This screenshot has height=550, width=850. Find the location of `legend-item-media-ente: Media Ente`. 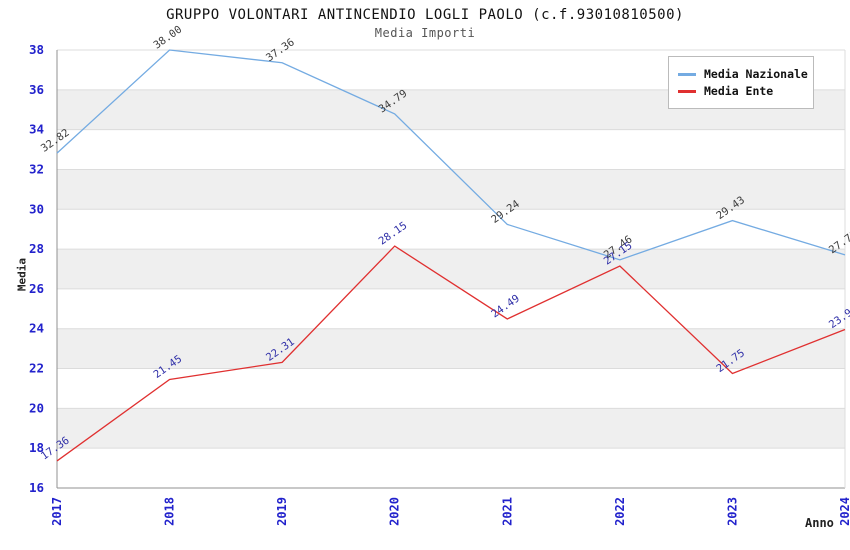

legend-item-media-ente: Media Ente is located at coordinates (741, 91).